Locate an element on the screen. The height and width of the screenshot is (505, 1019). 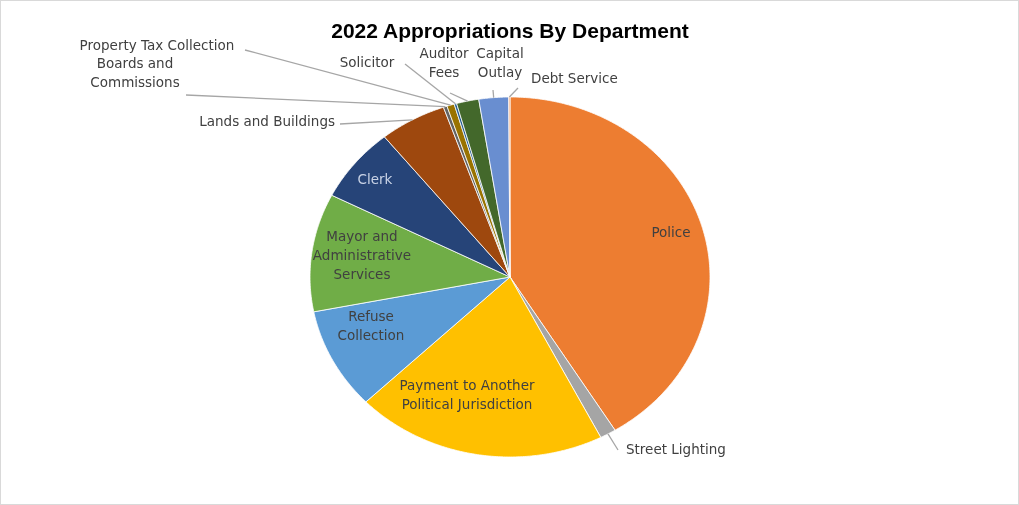
slice-label: Mayor and Administrative Services is located at coordinates (362, 255).